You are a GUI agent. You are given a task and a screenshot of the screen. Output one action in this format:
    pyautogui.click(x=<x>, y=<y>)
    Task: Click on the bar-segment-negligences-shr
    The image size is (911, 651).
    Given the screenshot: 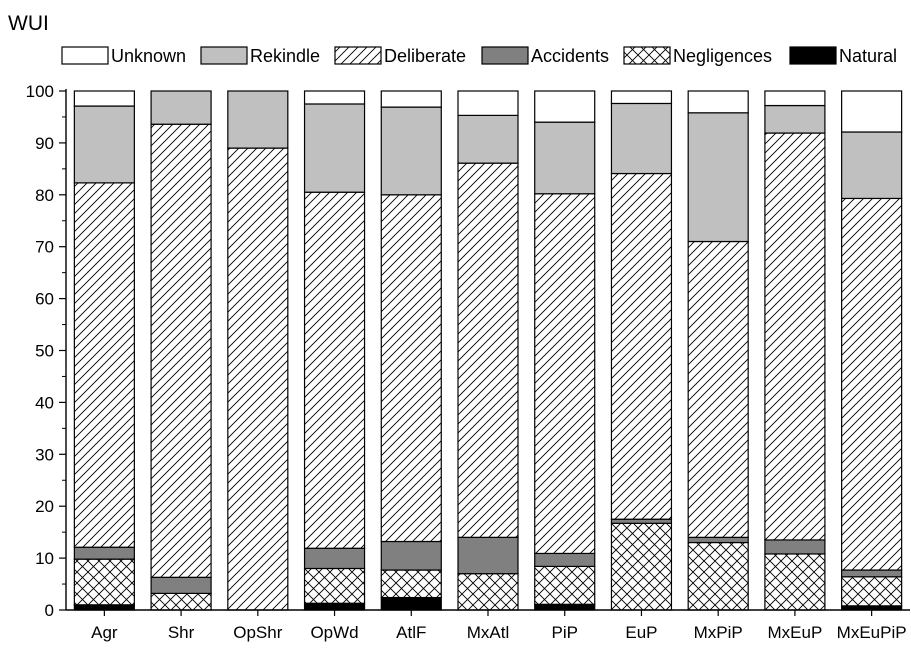 What is the action you would take?
    pyautogui.click(x=181, y=601)
    